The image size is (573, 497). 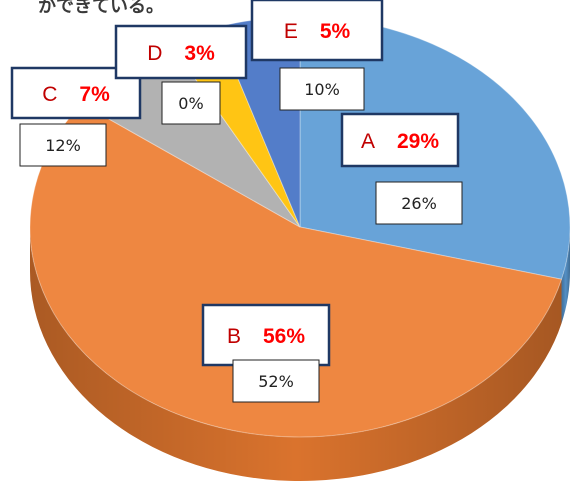 What do you see at coordinates (234, 336) in the screenshot?
I see `category-letter: B` at bounding box center [234, 336].